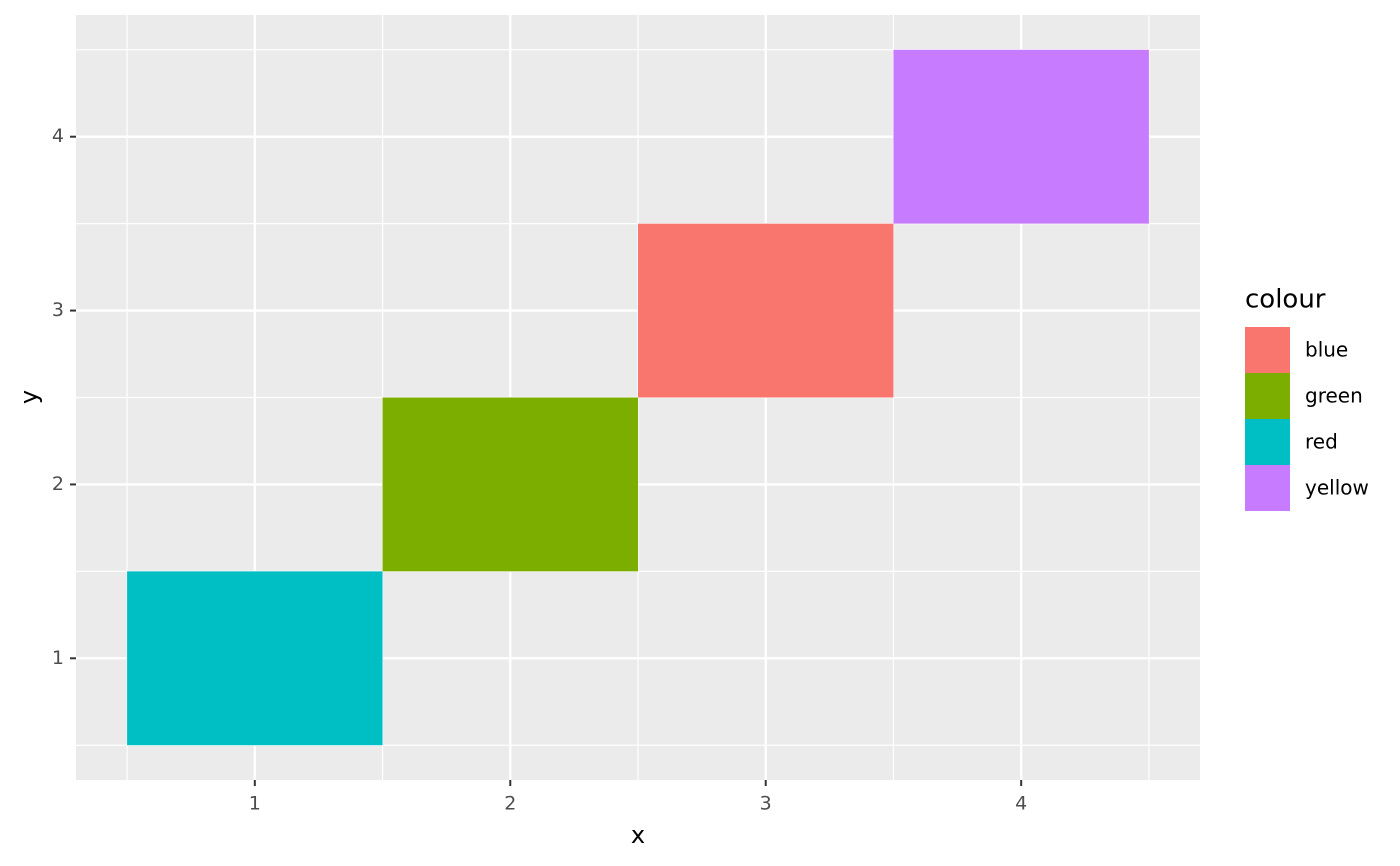 Image resolution: width=1400 pixels, height=866 pixels. Describe the element at coordinates (58, 136) in the screenshot. I see `y-tick-label: 4` at that location.